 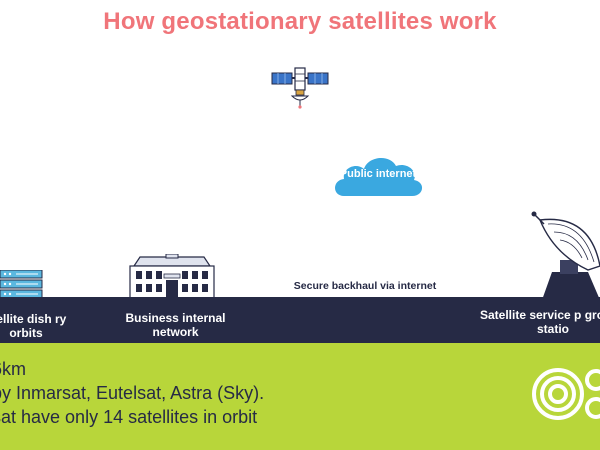 I want to click on satellite-icon, so click(x=300, y=88).